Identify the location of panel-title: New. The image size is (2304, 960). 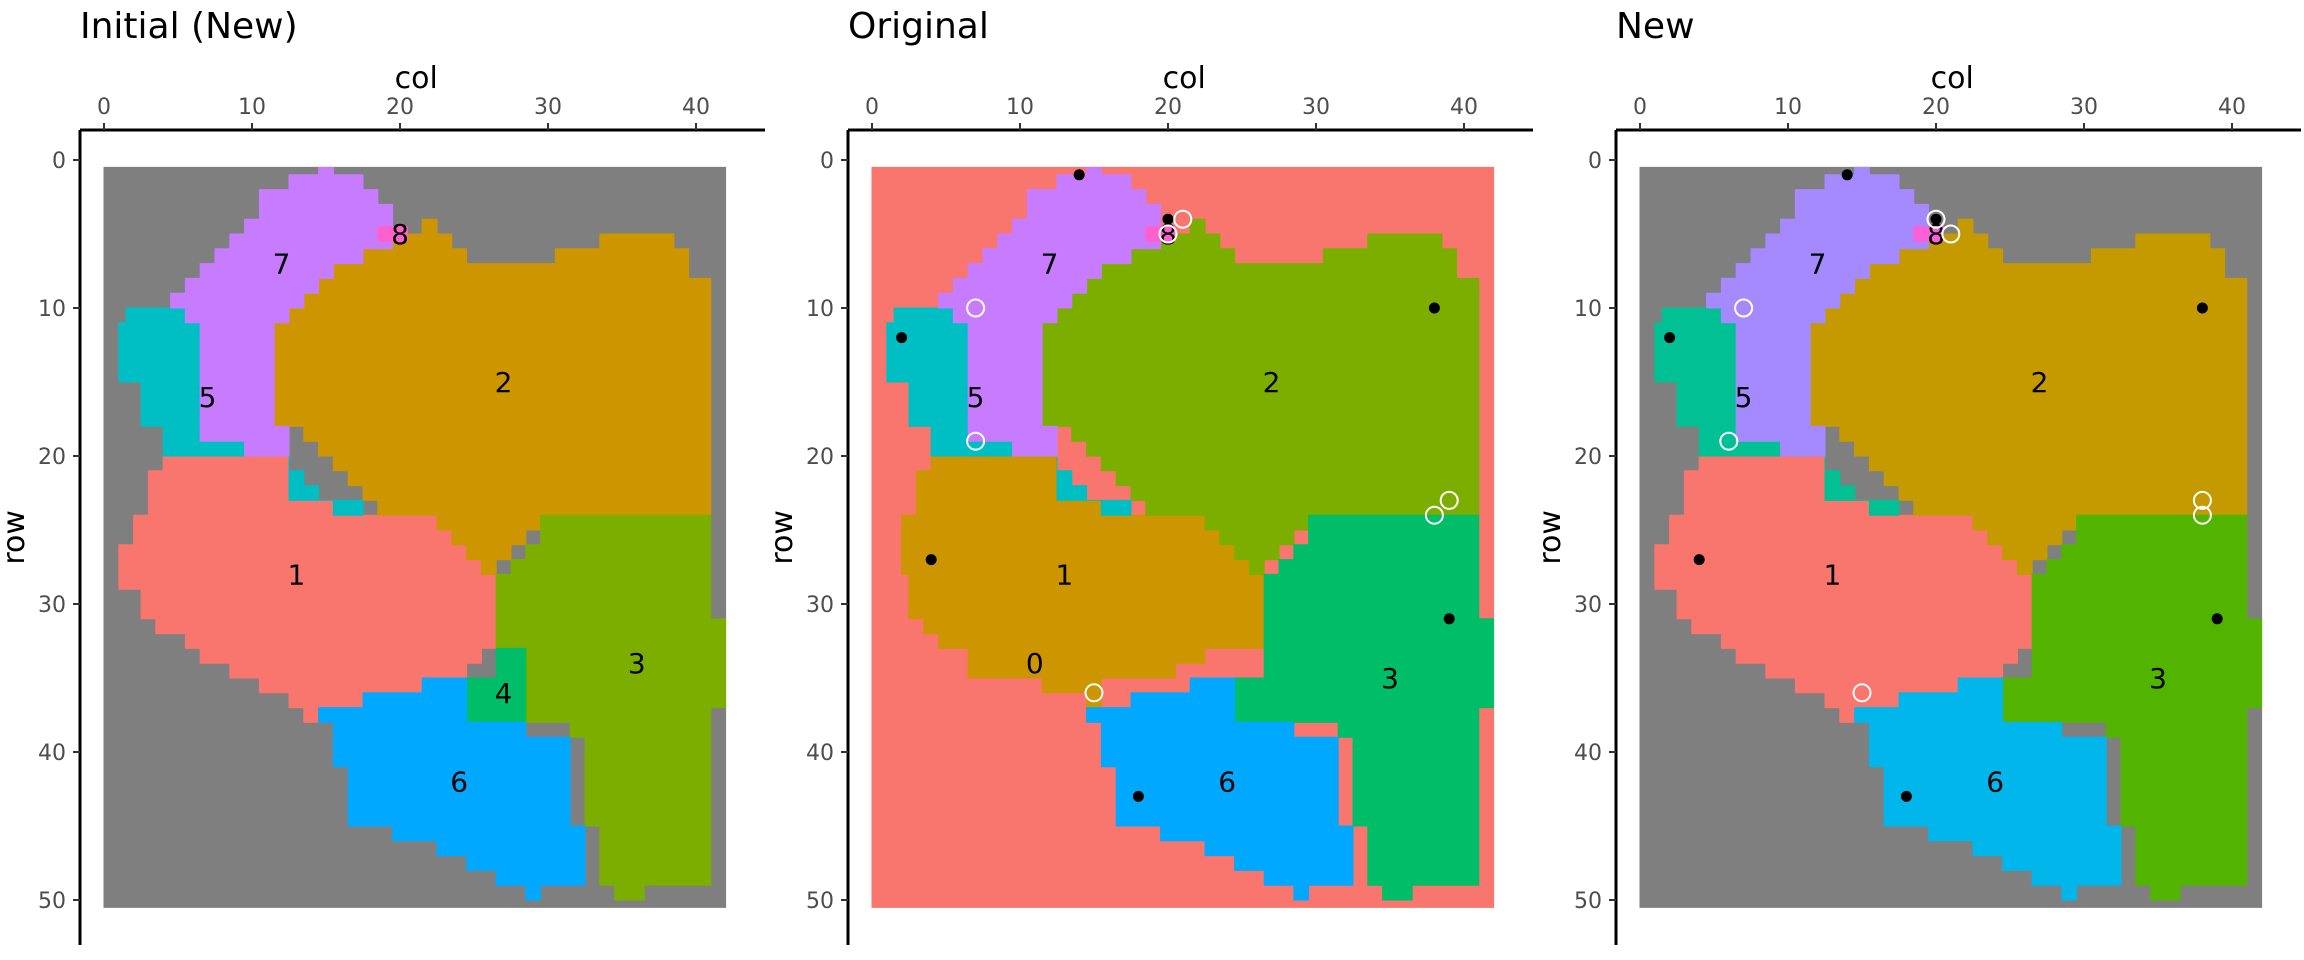
(1655, 26).